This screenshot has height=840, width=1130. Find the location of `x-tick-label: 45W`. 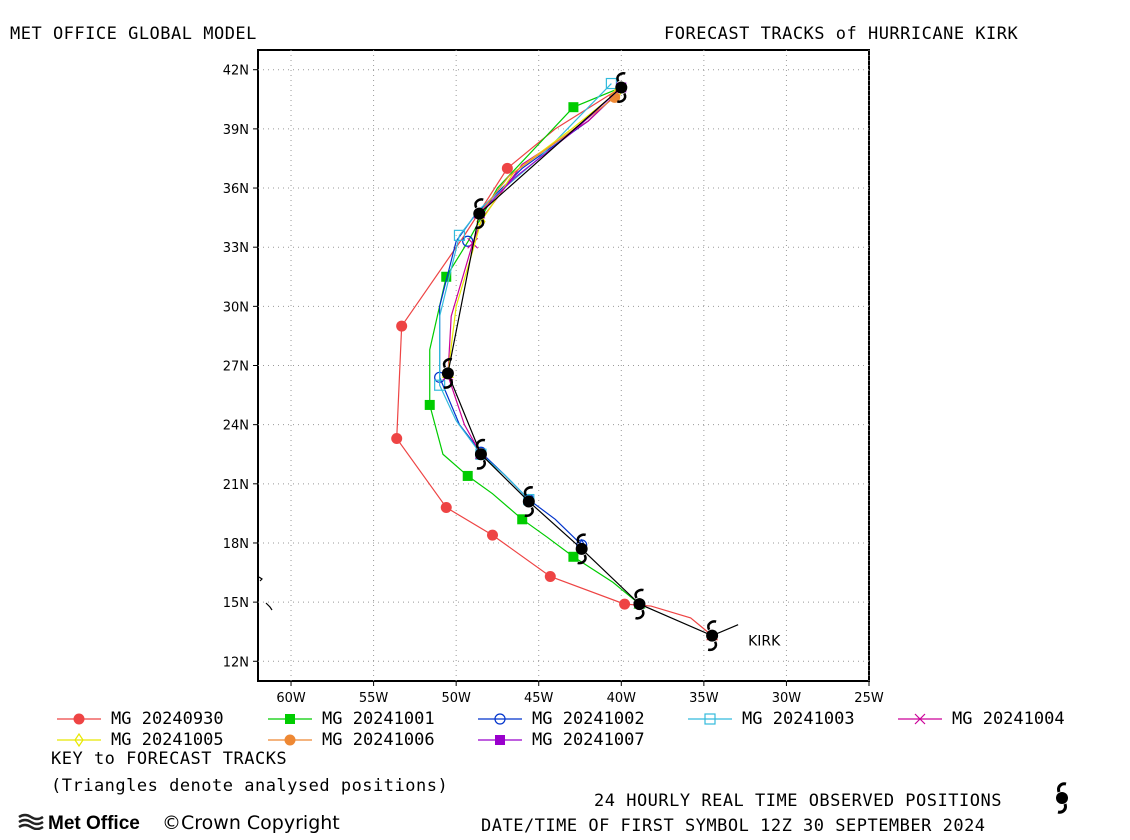

x-tick-label: 45W is located at coordinates (539, 698).